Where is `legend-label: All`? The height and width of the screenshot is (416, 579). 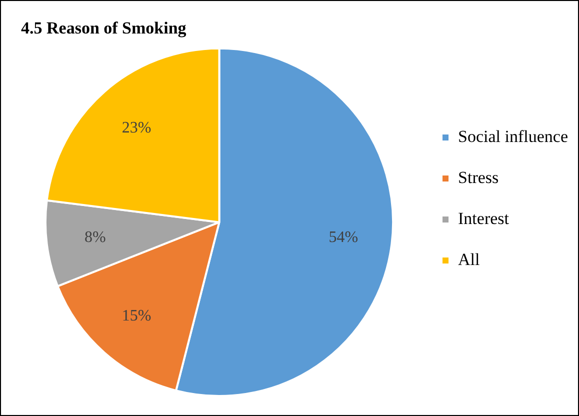
legend-label: All is located at coordinates (469, 259).